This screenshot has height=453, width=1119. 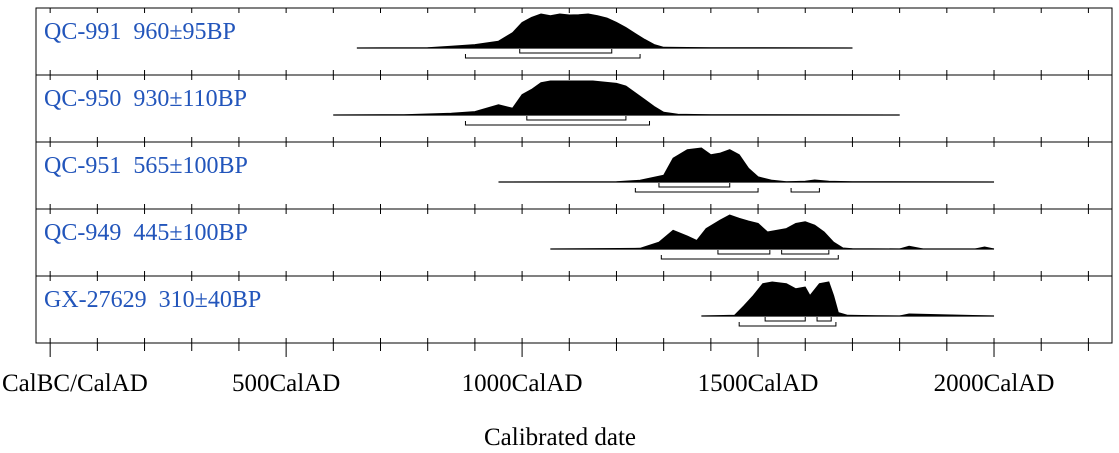 I want to click on tick-label: 1000CalAD, so click(x=522, y=383).